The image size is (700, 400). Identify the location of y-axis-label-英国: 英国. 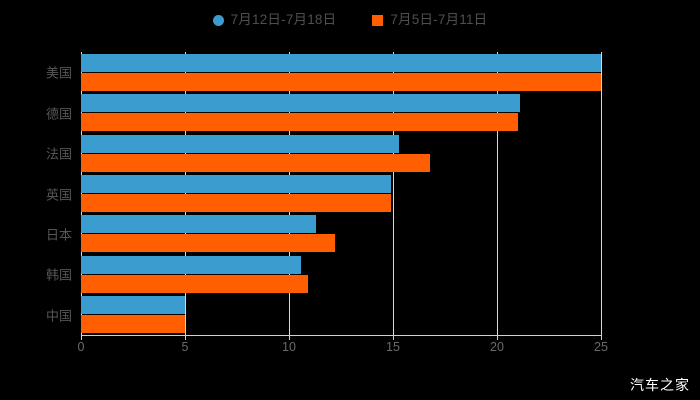
(58, 194).